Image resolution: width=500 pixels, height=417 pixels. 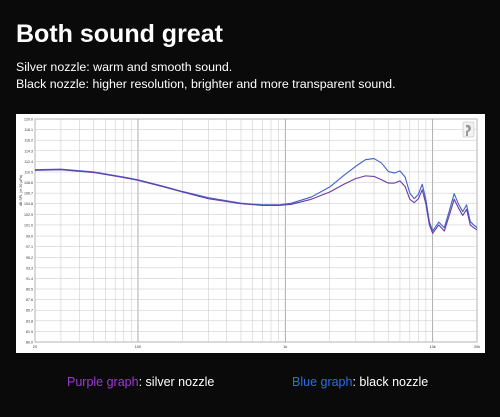 I want to click on legend-purple-desc: silver nozzle, so click(x=178, y=382).